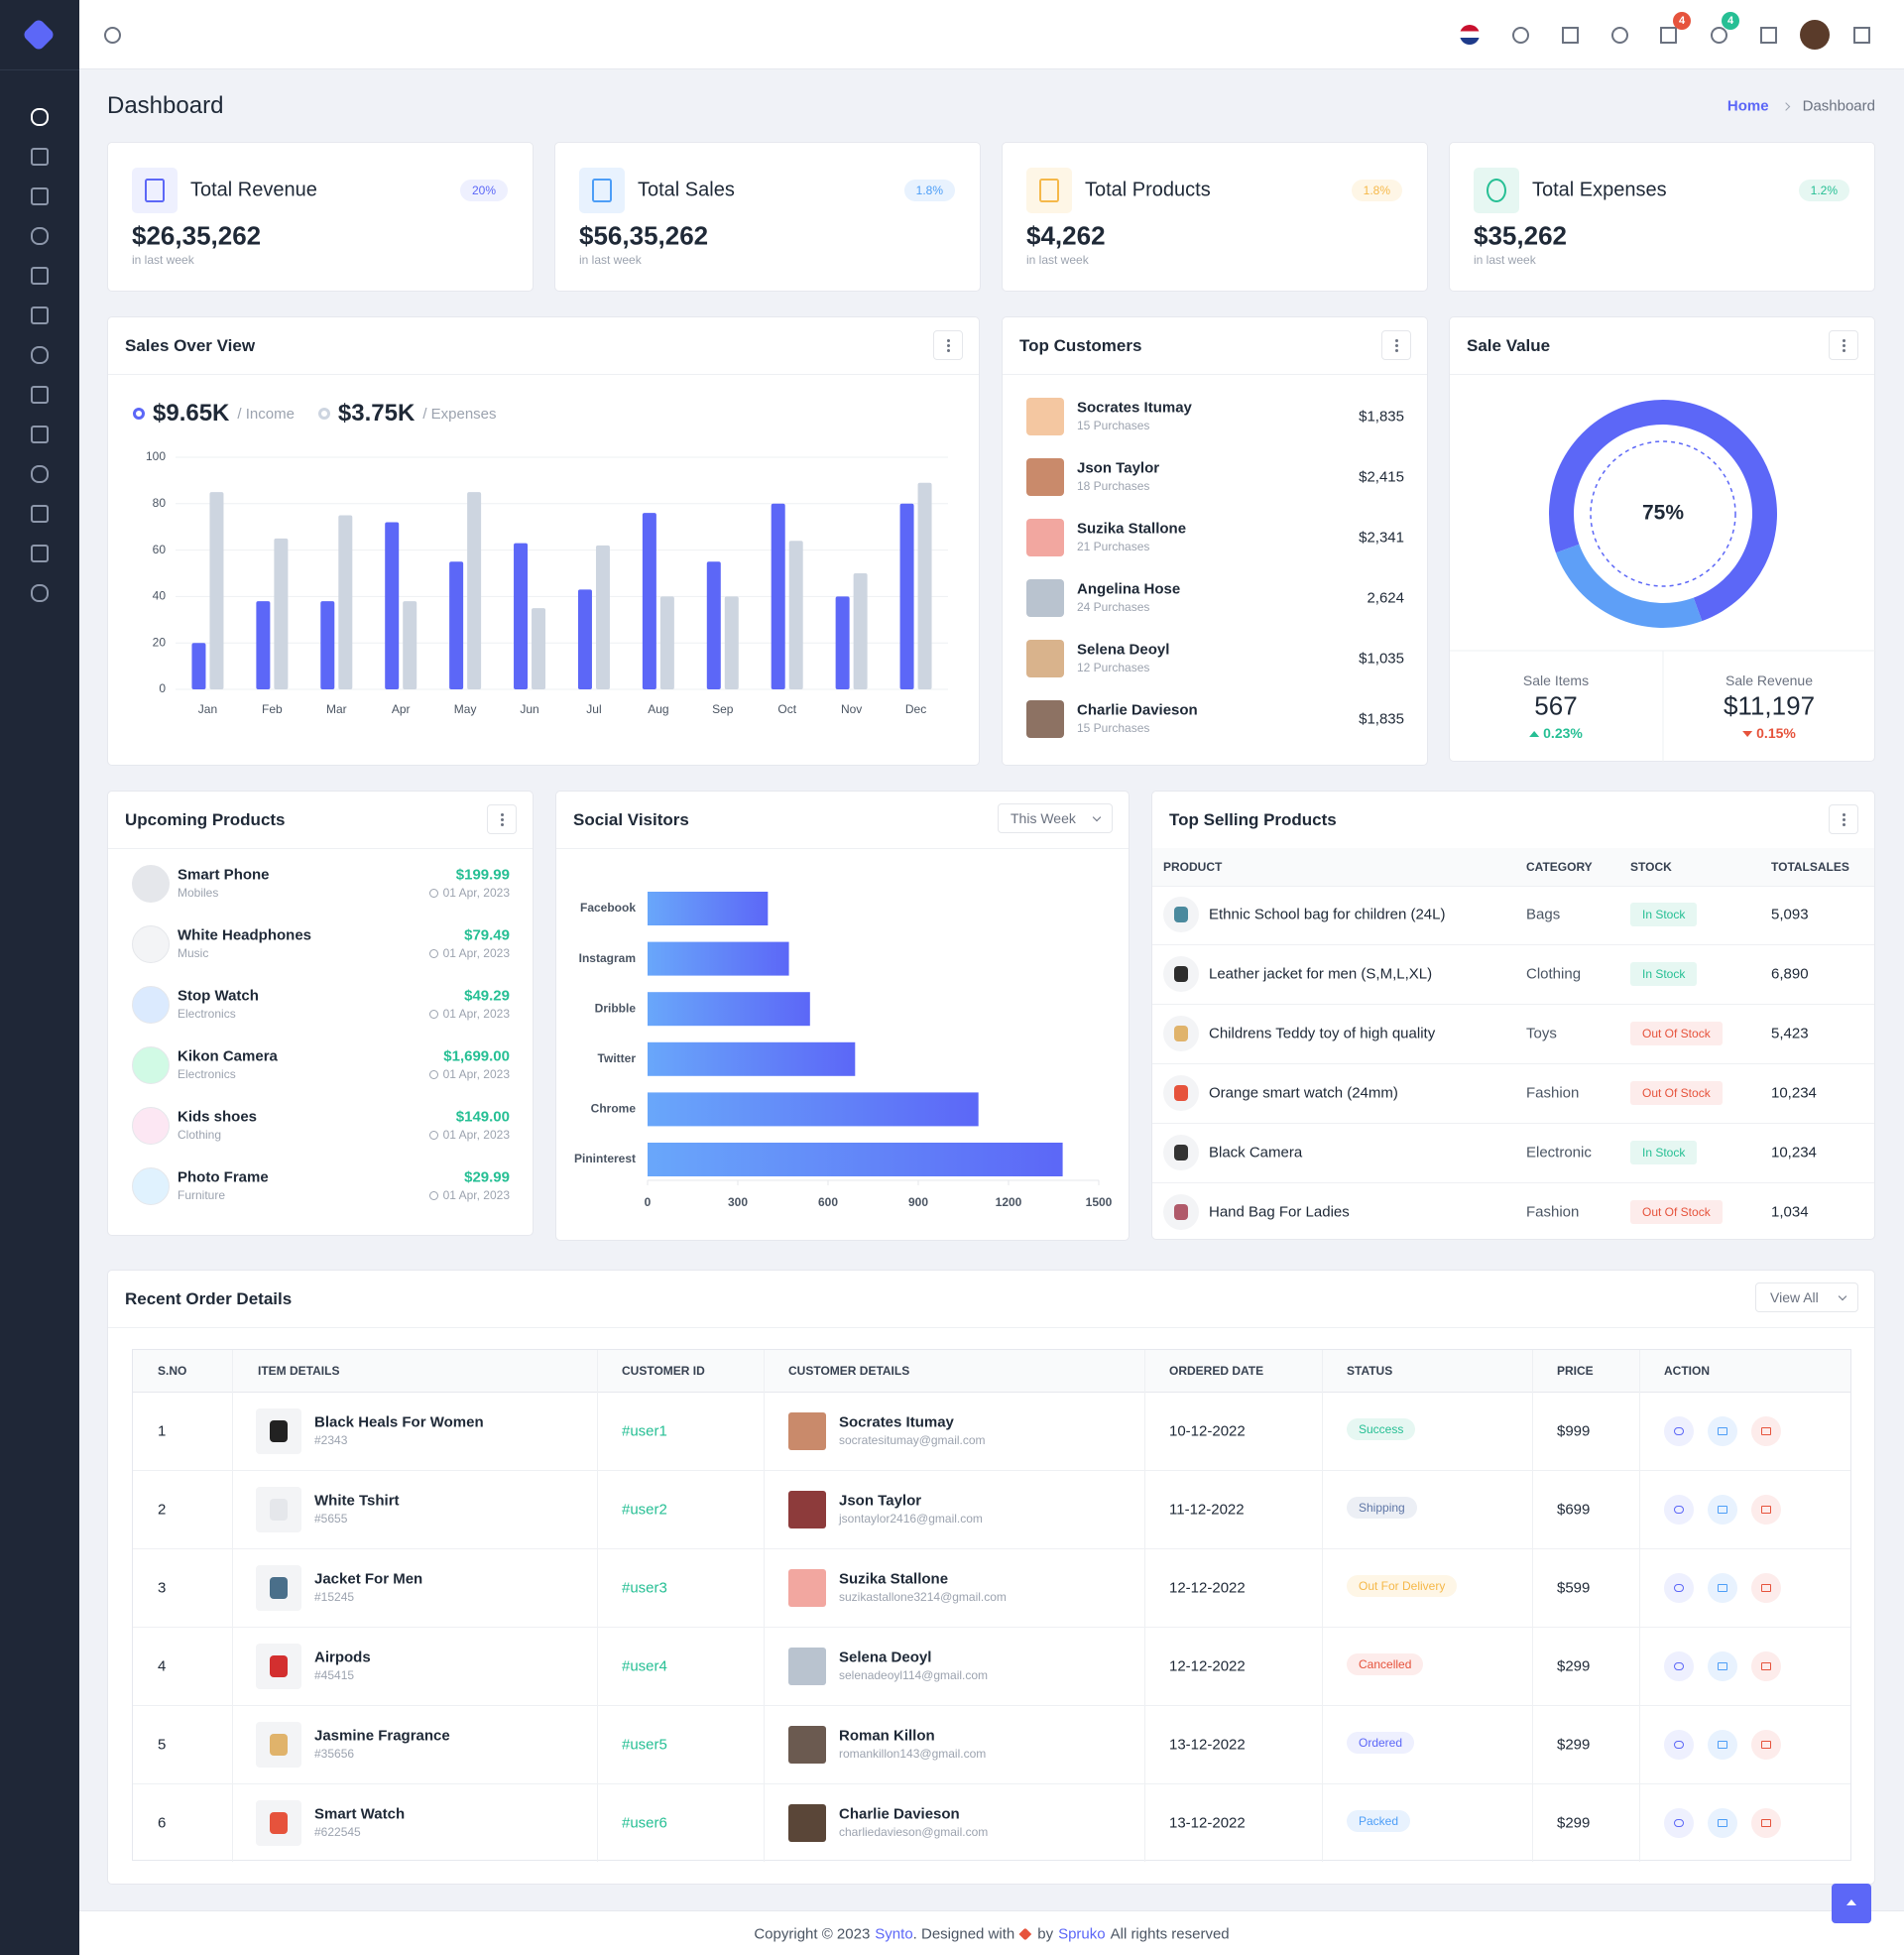  What do you see at coordinates (851, 709) in the screenshot?
I see `x-tick-label: Nov` at bounding box center [851, 709].